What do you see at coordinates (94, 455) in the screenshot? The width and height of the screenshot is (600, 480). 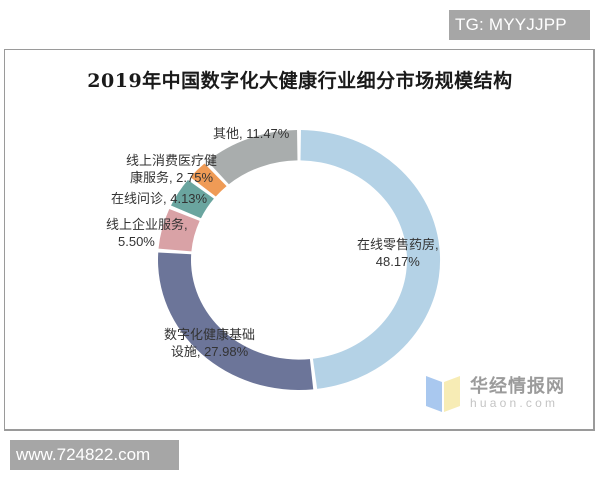 I see `watermark-bottom: www.724822.com` at bounding box center [94, 455].